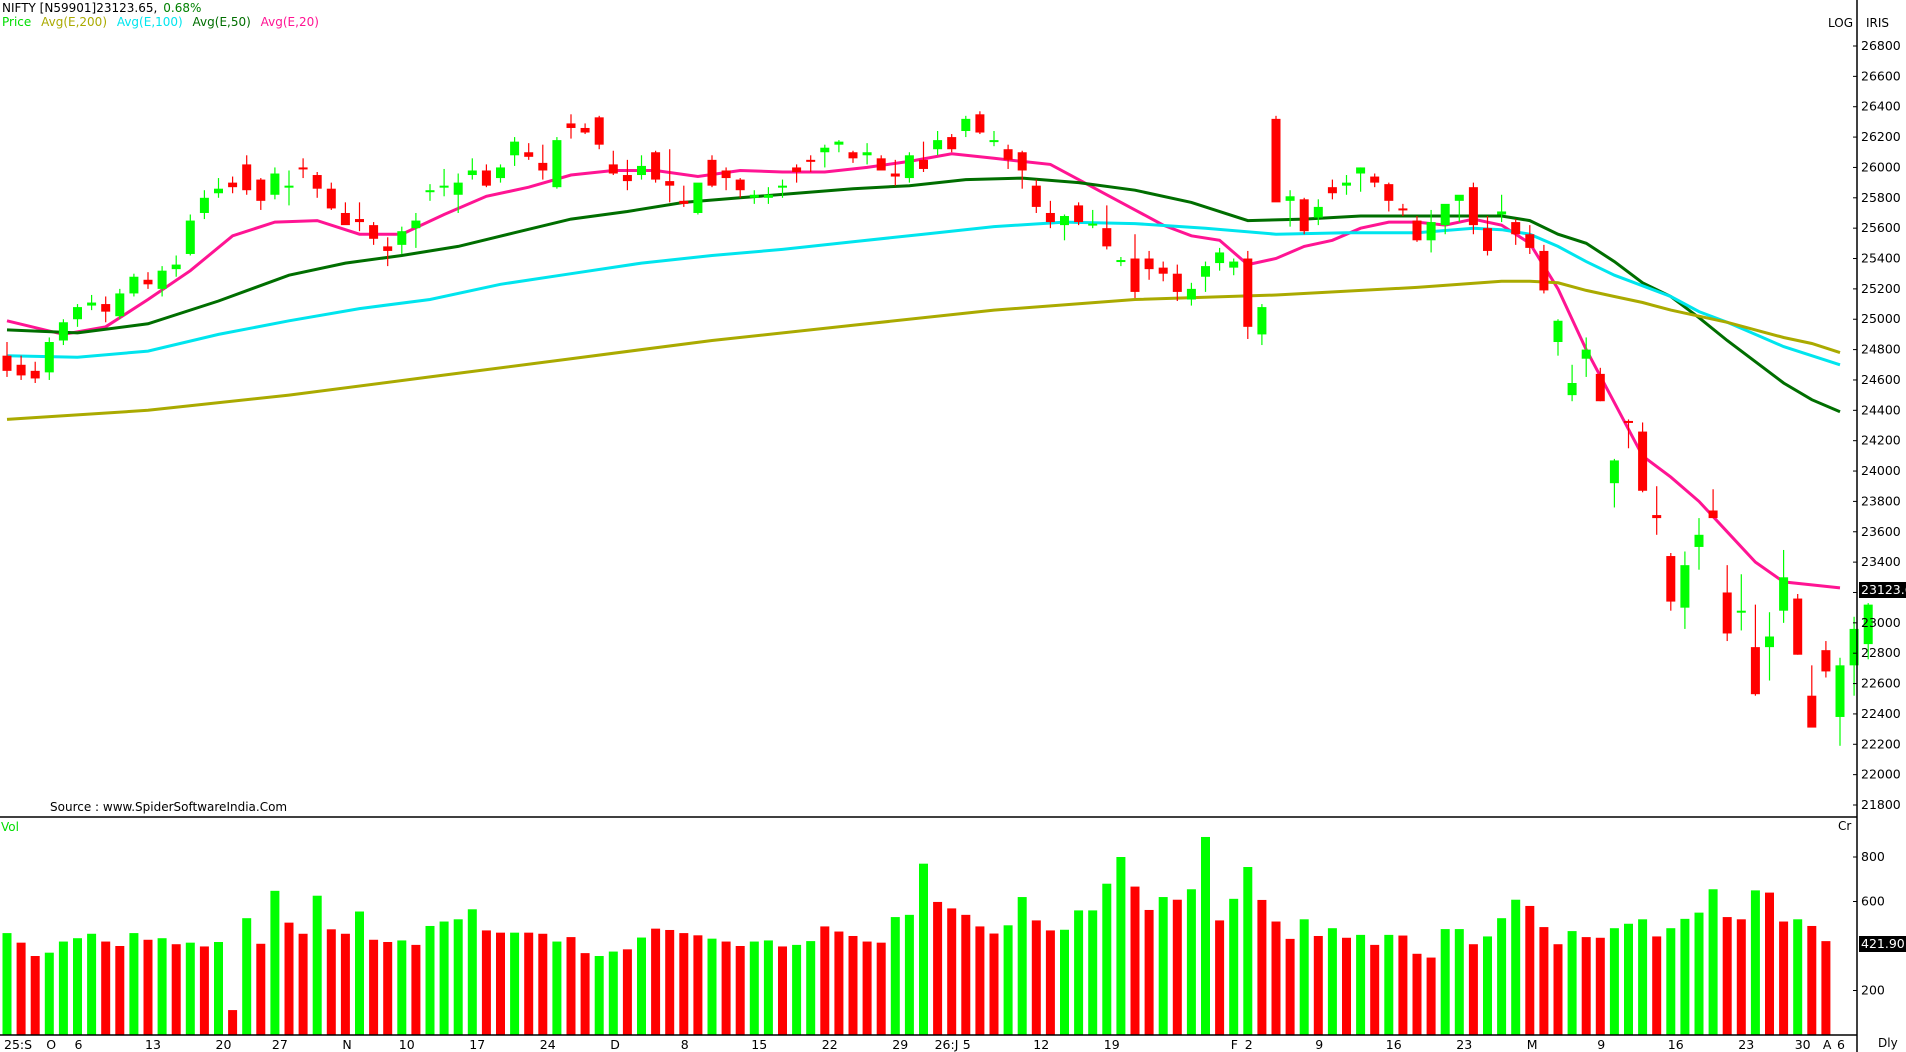 The image size is (1906, 1052). Describe the element at coordinates (1881, 440) in the screenshot. I see `price-tick-label: 24200` at that location.